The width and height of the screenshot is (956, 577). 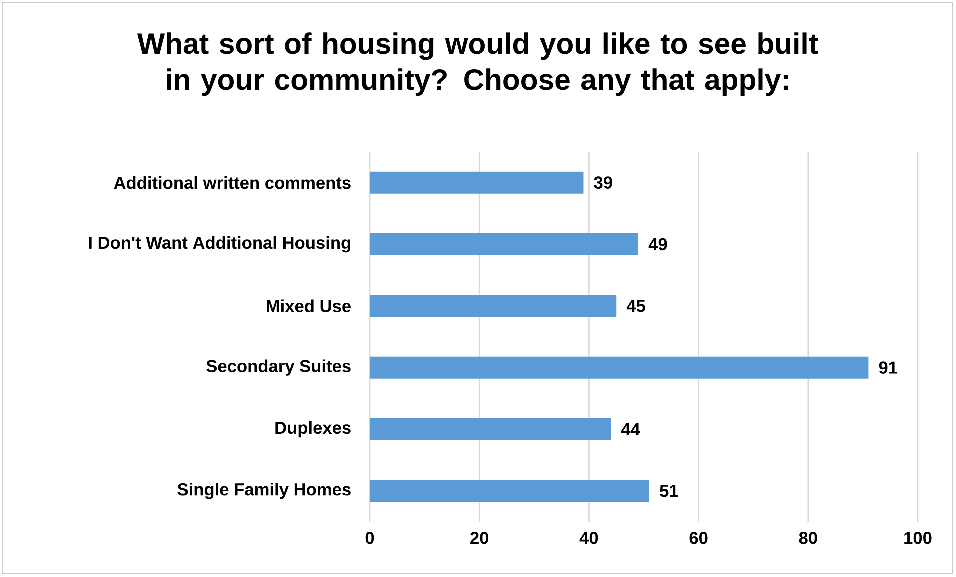 I want to click on data-label: 45, so click(x=636, y=306).